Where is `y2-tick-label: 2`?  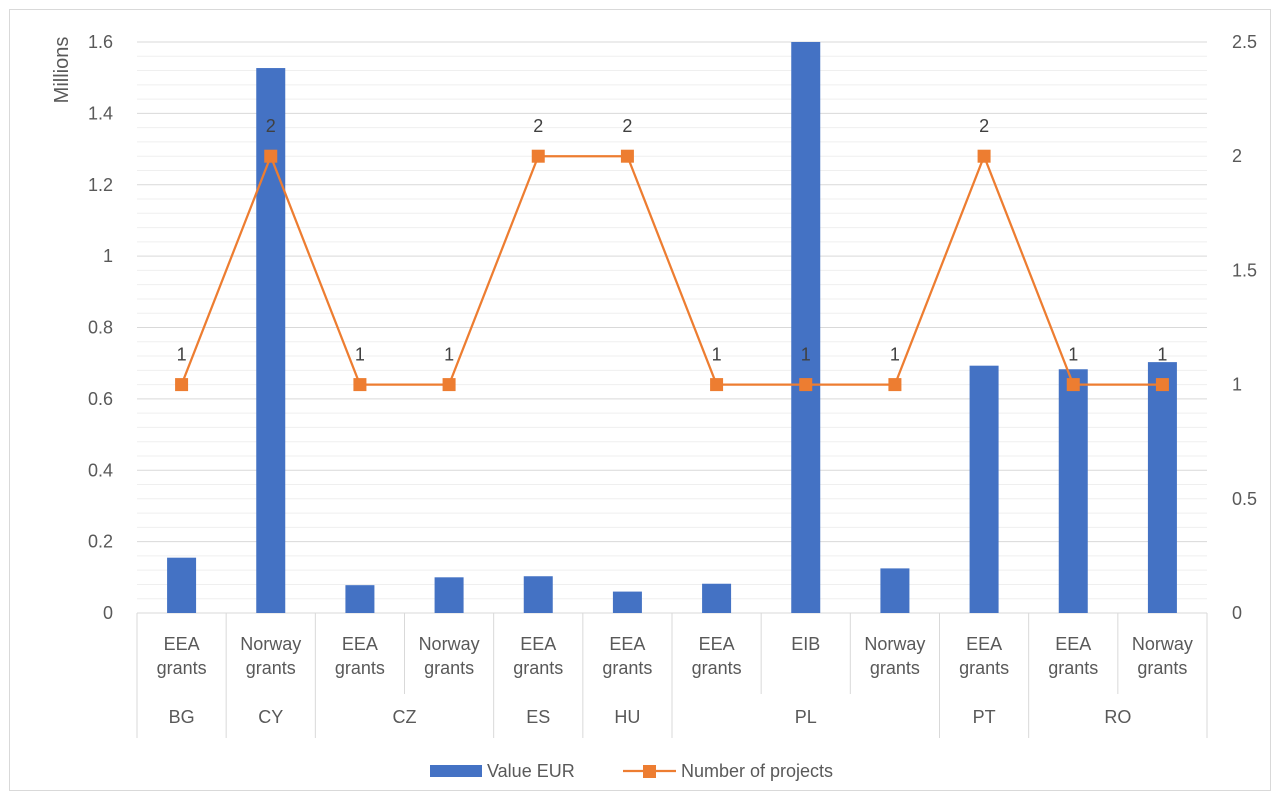
y2-tick-label: 2 is located at coordinates (1237, 156).